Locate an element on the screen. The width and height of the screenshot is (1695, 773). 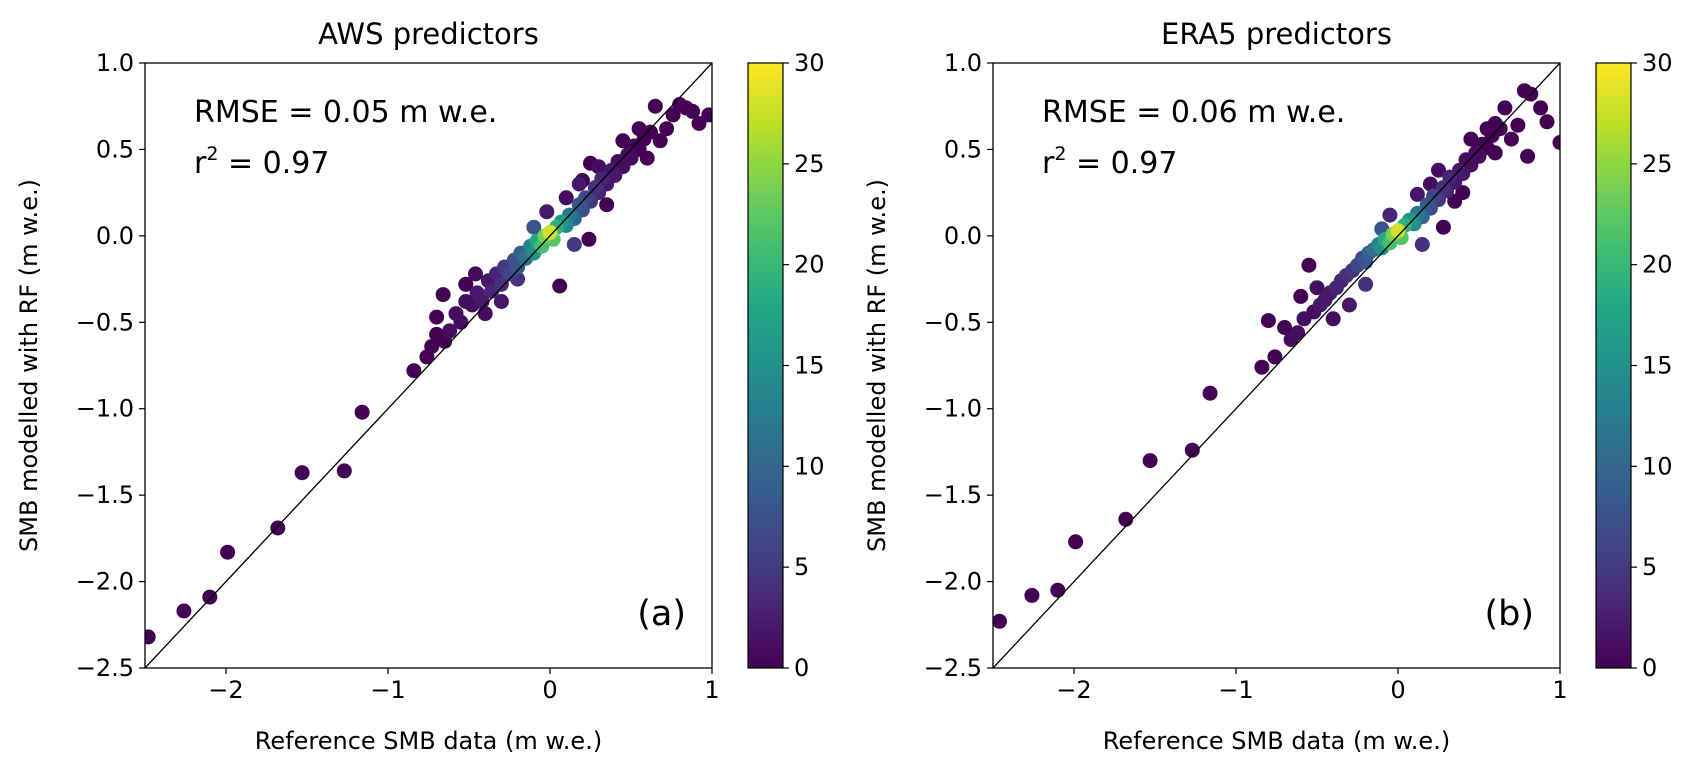
colorbar-tick-label: 15 is located at coordinates (809, 366).